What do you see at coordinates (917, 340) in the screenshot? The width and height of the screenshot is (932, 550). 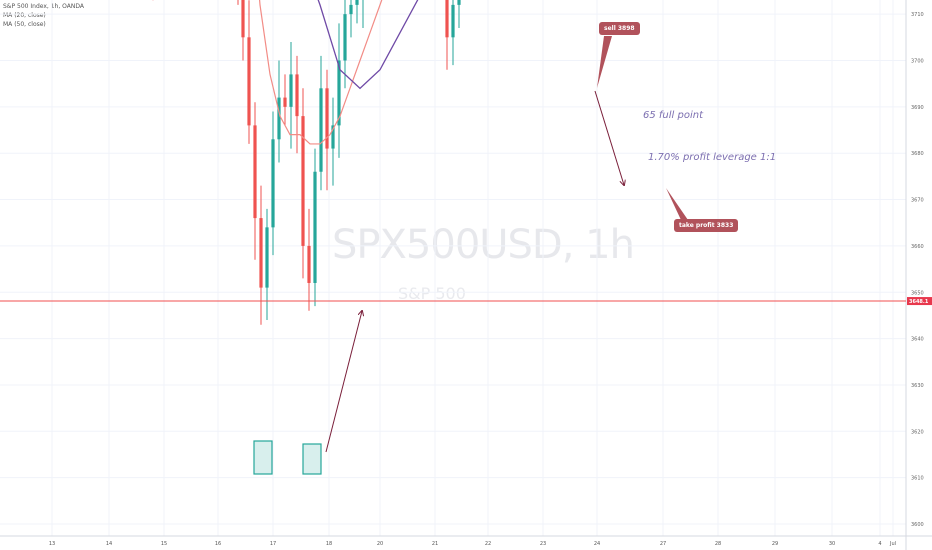 I see `y-tick-label: 3640` at bounding box center [917, 340].